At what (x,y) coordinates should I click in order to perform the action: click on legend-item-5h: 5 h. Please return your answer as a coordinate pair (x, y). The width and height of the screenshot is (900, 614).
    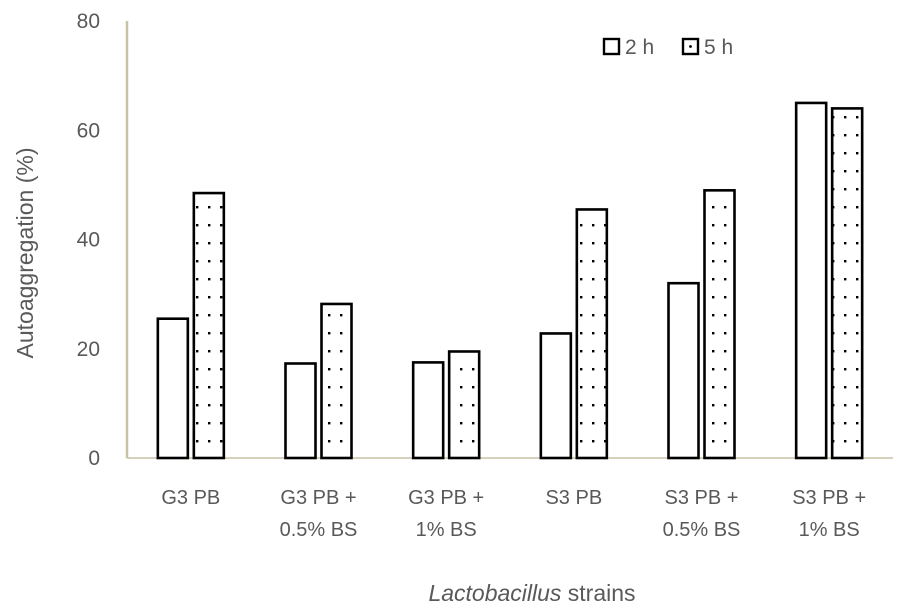
    Looking at the image, I should click on (707, 47).